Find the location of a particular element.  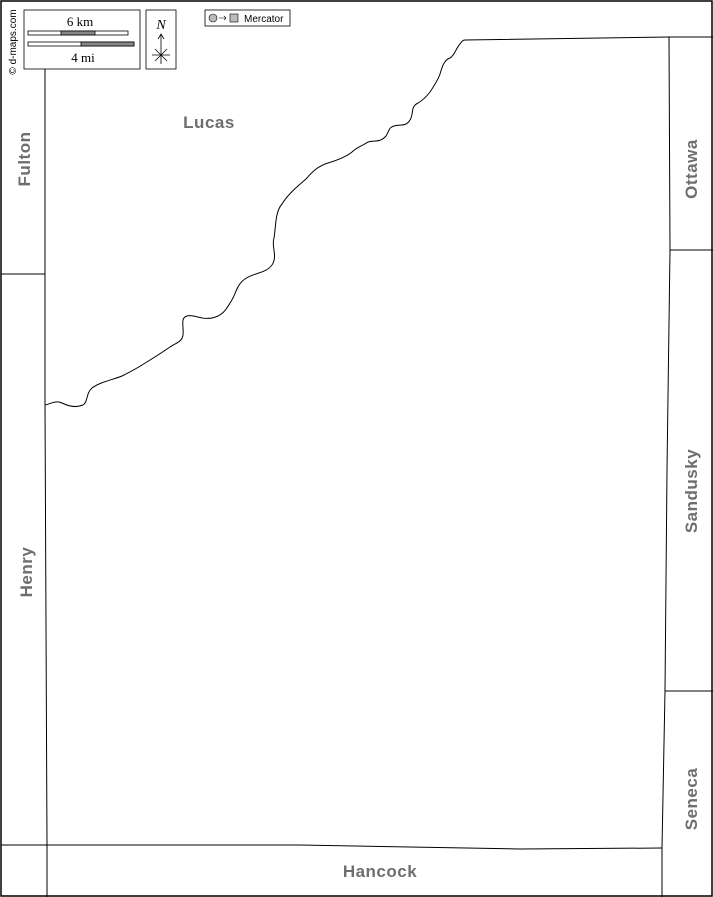

county-label-henry: Henry is located at coordinates (26, 572).